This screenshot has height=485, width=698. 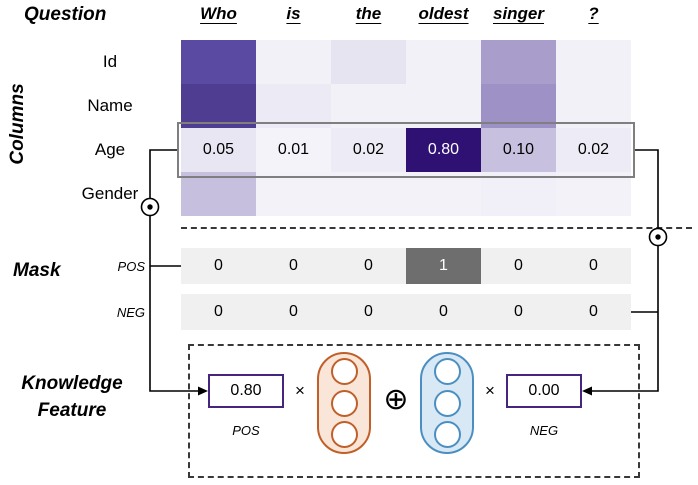 What do you see at coordinates (658, 237) in the screenshot?
I see `elementwise-product-icon-right` at bounding box center [658, 237].